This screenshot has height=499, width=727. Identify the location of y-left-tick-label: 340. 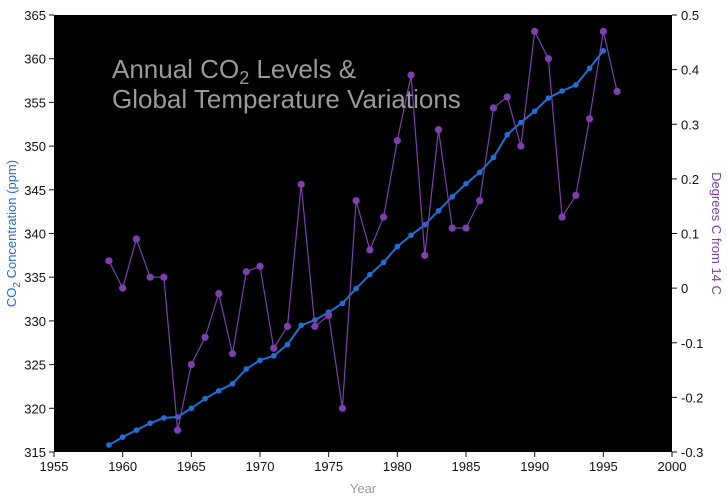
(35, 234).